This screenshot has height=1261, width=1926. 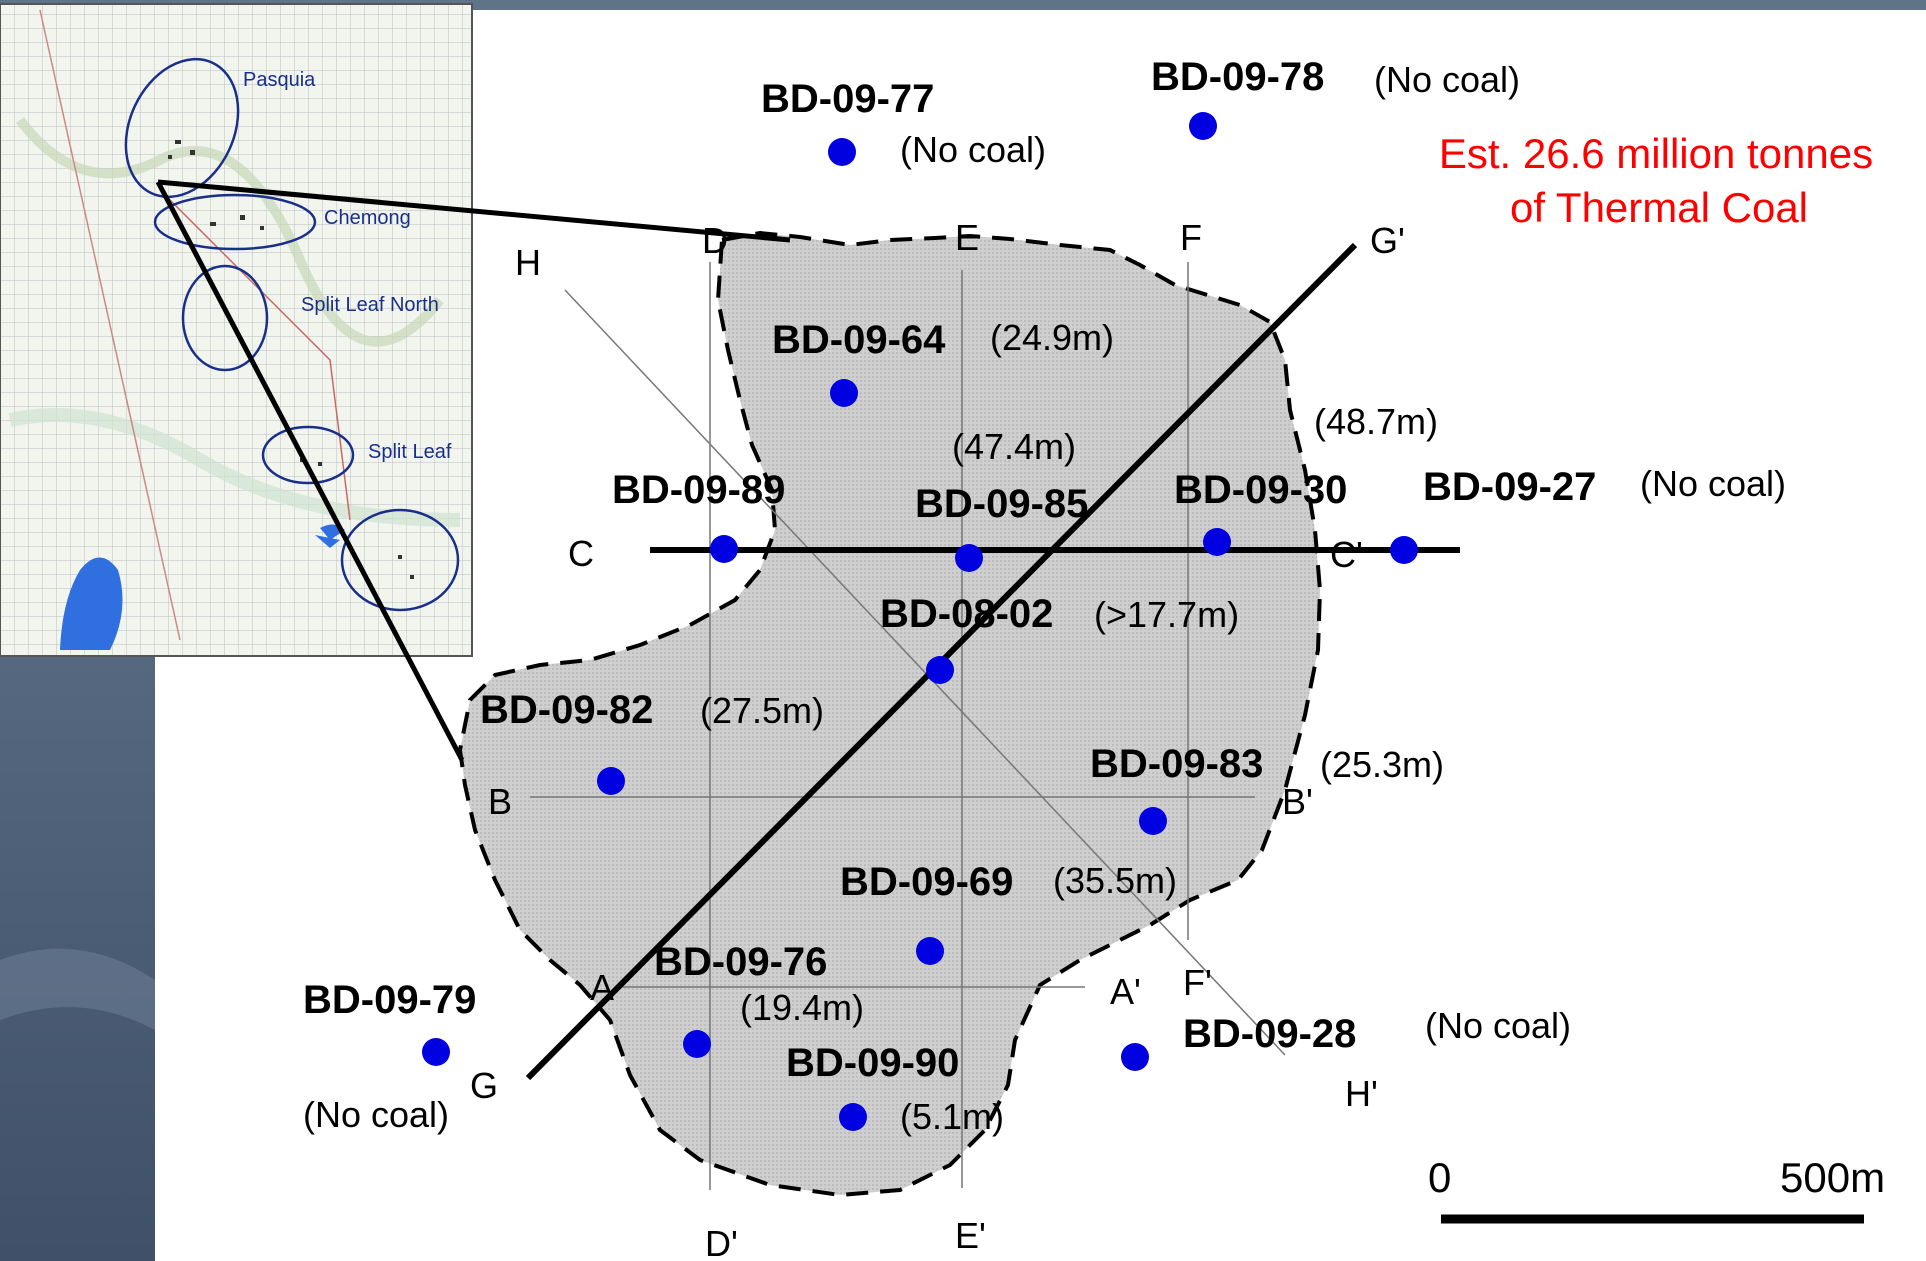 I want to click on borehole-note: (35.5m), so click(x=1115, y=880).